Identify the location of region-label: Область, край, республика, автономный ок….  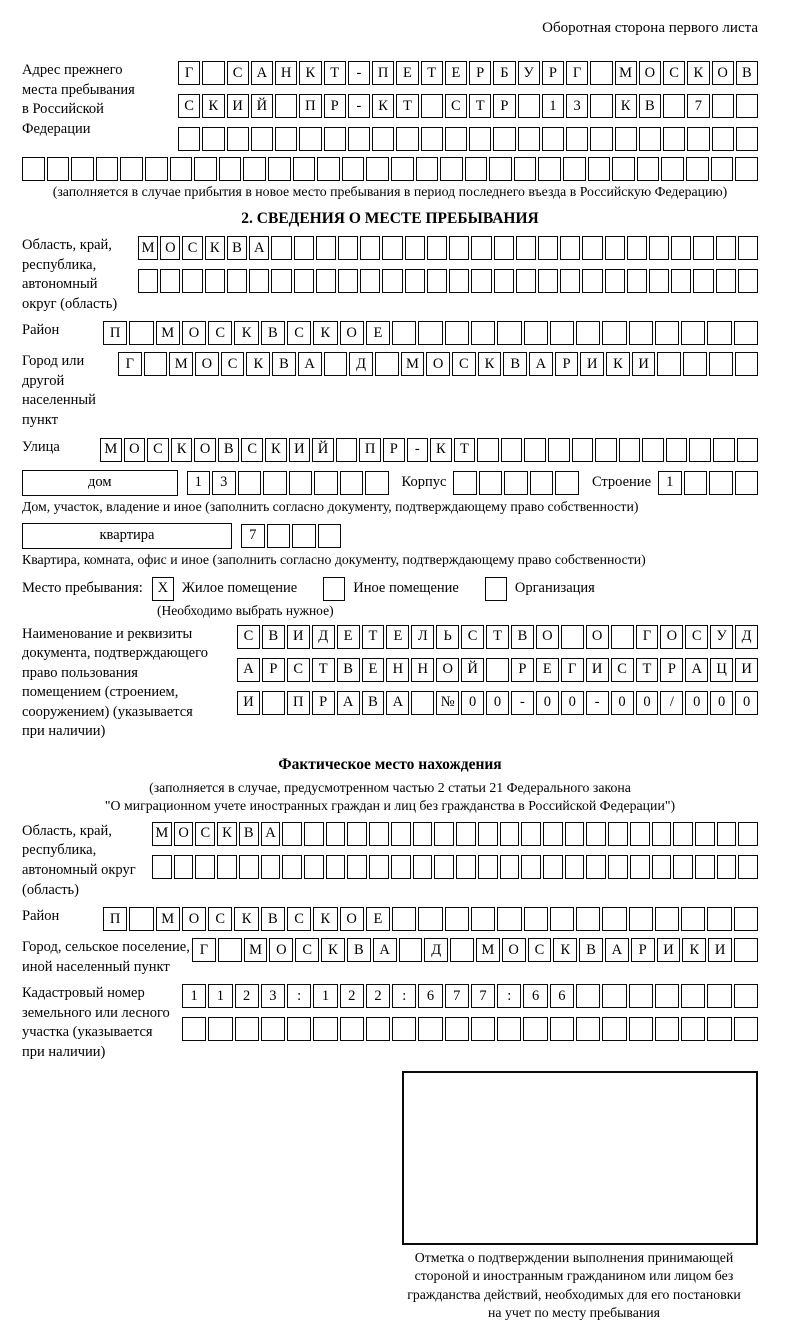
(80, 275).